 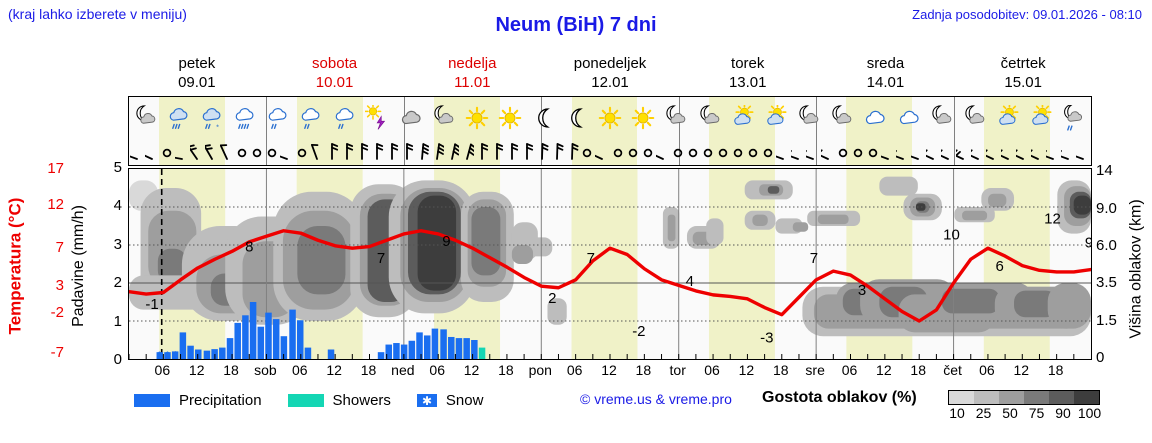 What do you see at coordinates (197, 74) in the screenshot?
I see `day-header-0: petek 09.01` at bounding box center [197, 74].